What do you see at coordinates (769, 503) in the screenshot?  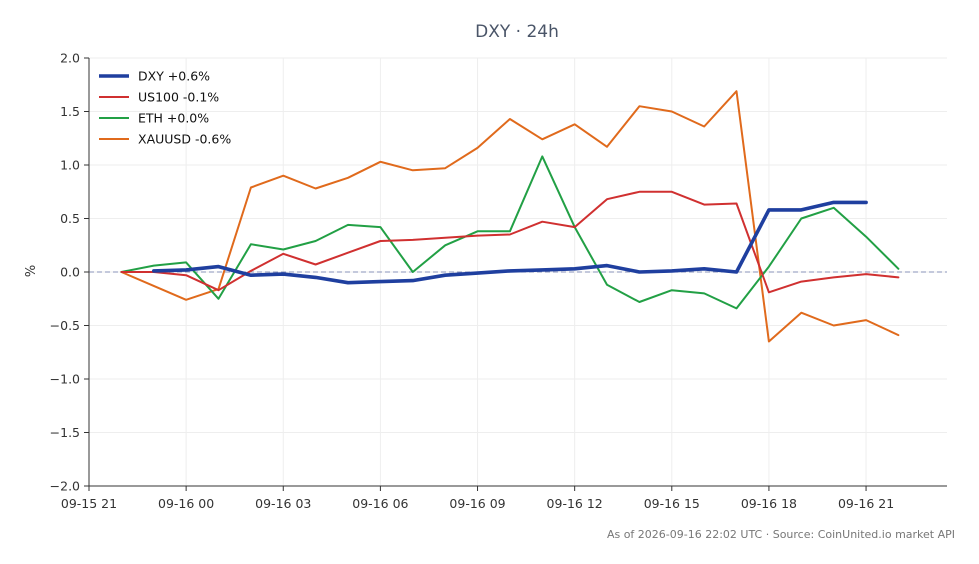 I see `x-tick-label: 09-16 18` at bounding box center [769, 503].